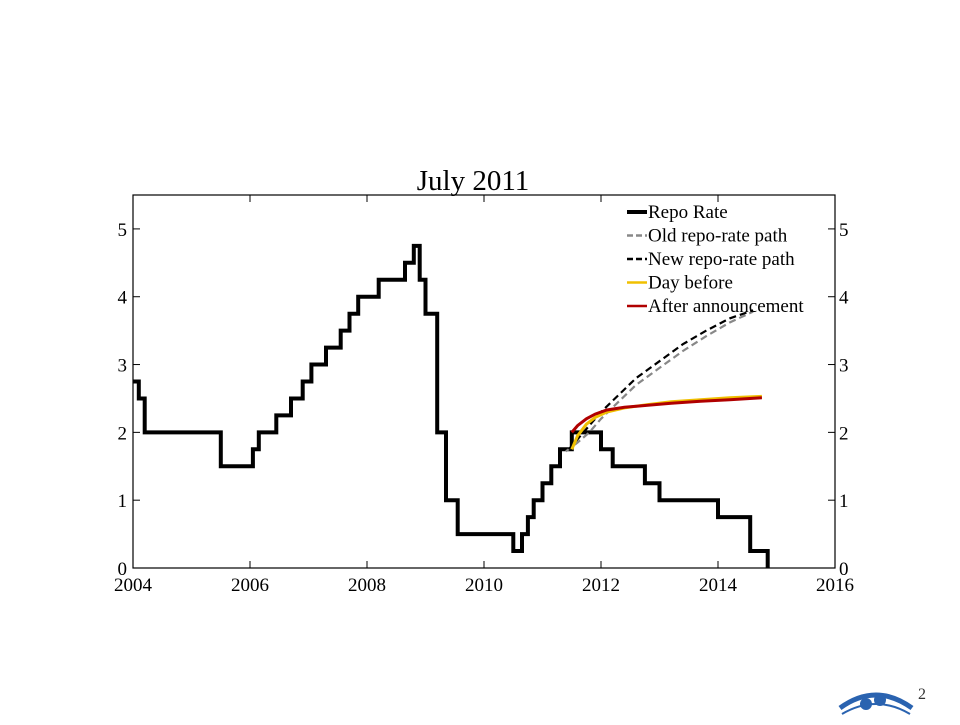 The image size is (960, 725). What do you see at coordinates (718, 236) in the screenshot?
I see `legend-label-old-repo-rate-path: Old repo-rate path` at bounding box center [718, 236].